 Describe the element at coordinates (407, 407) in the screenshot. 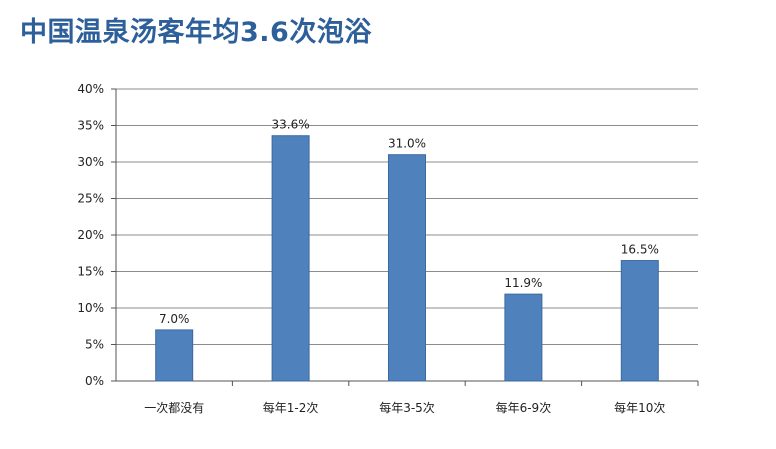

I see `x-category-label: 每年3-5次` at that location.